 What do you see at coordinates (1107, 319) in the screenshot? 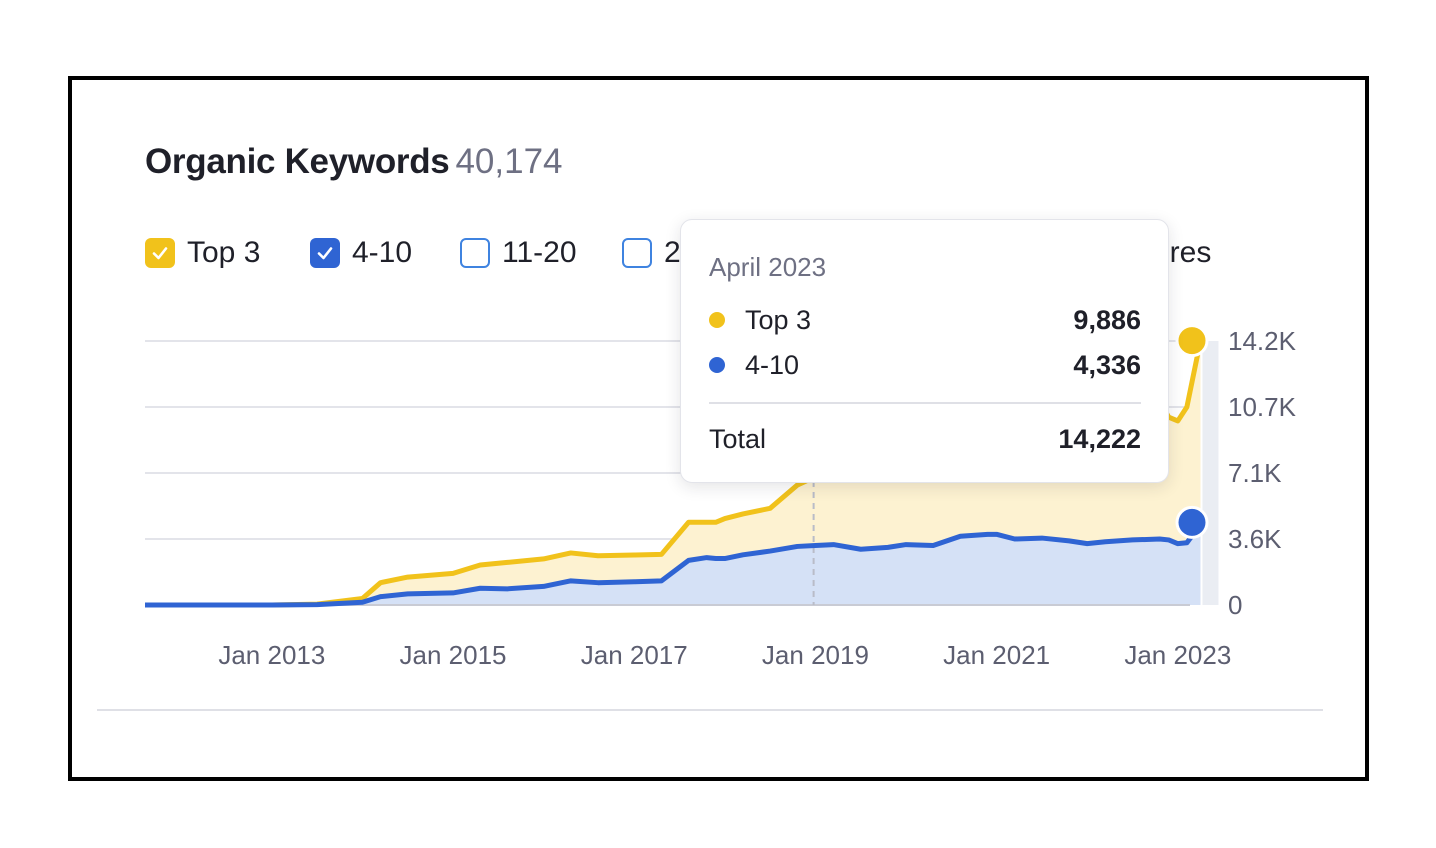
I see `tooltip-value: 9,886` at bounding box center [1107, 319].